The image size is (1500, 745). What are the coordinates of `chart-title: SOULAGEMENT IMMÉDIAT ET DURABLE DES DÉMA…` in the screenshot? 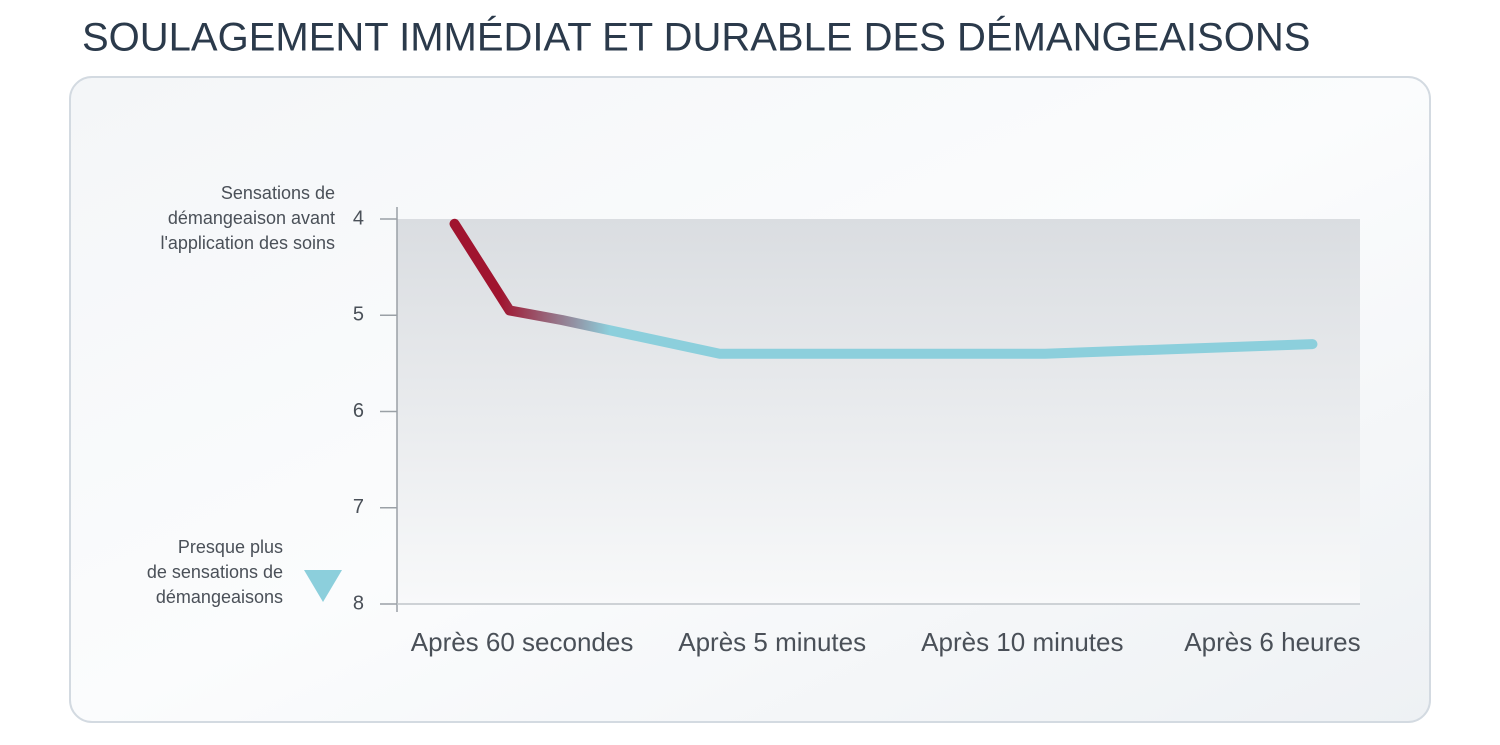 It's located at (696, 37).